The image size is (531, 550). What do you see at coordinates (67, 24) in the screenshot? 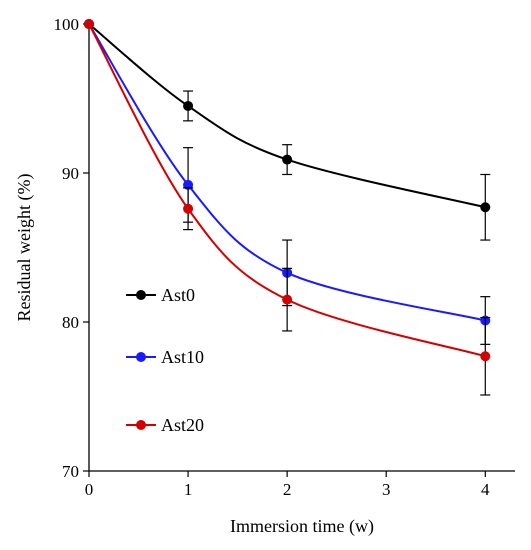
I see `y-tick-label: 100` at bounding box center [67, 24].